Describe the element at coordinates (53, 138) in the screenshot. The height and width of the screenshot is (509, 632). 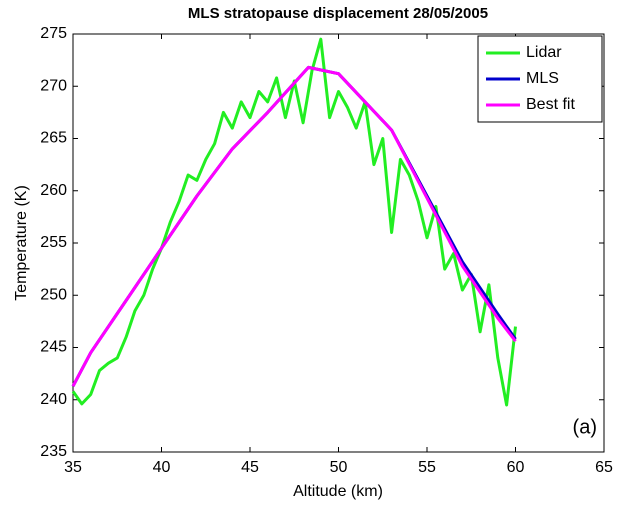
I see `y-tick-label: 265` at that location.